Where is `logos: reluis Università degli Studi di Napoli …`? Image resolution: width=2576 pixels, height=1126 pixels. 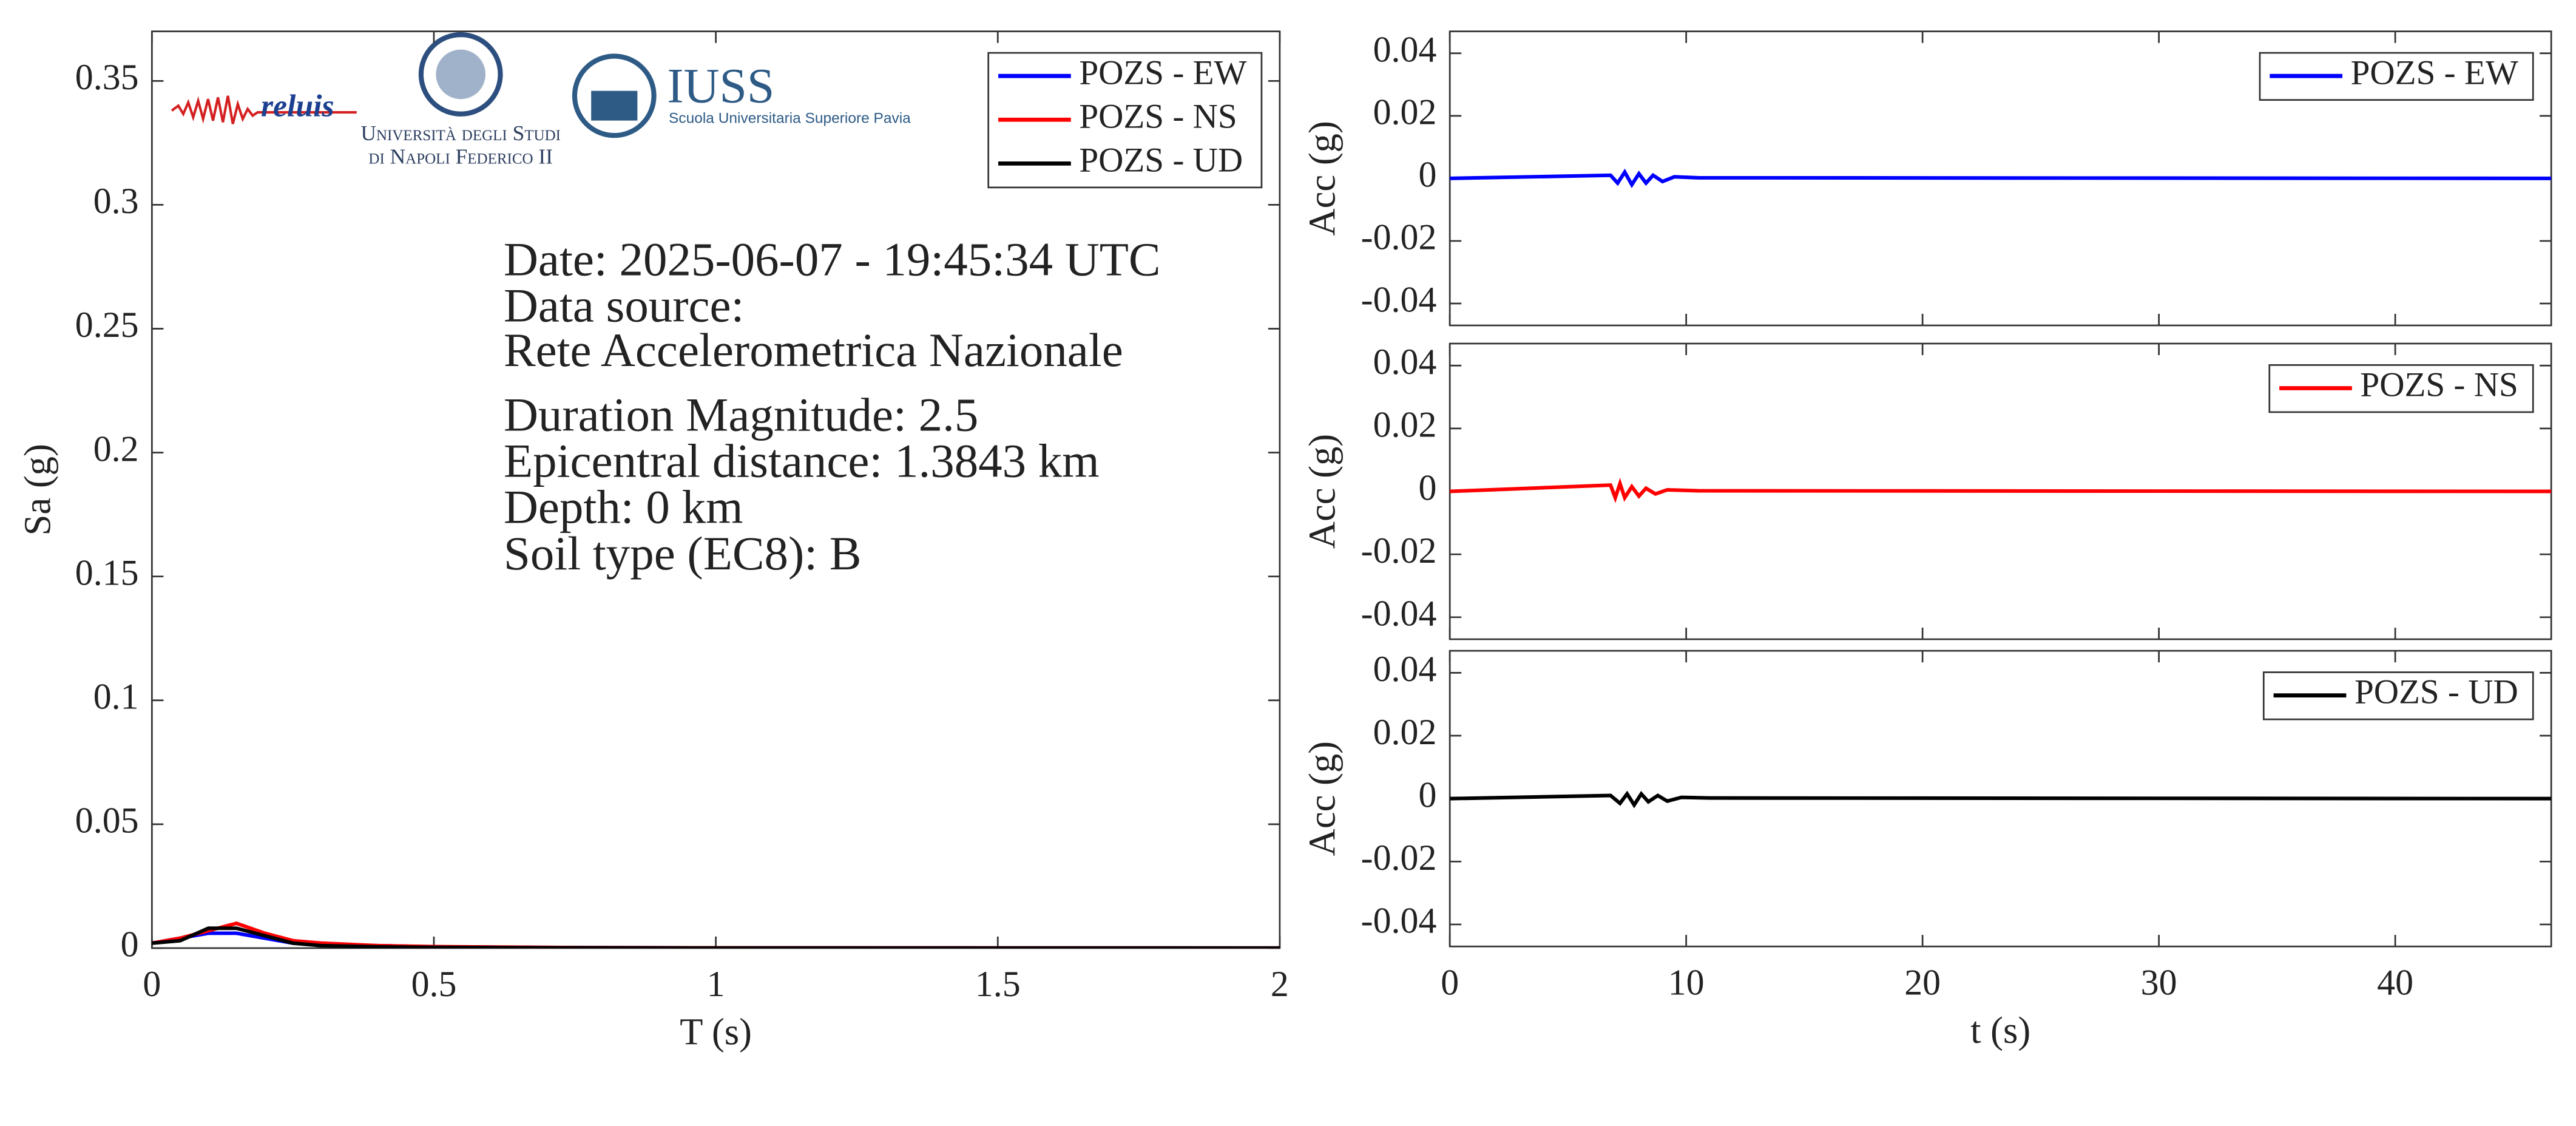
logos: reluis Università degli Studi di Napoli … is located at coordinates (541, 100).